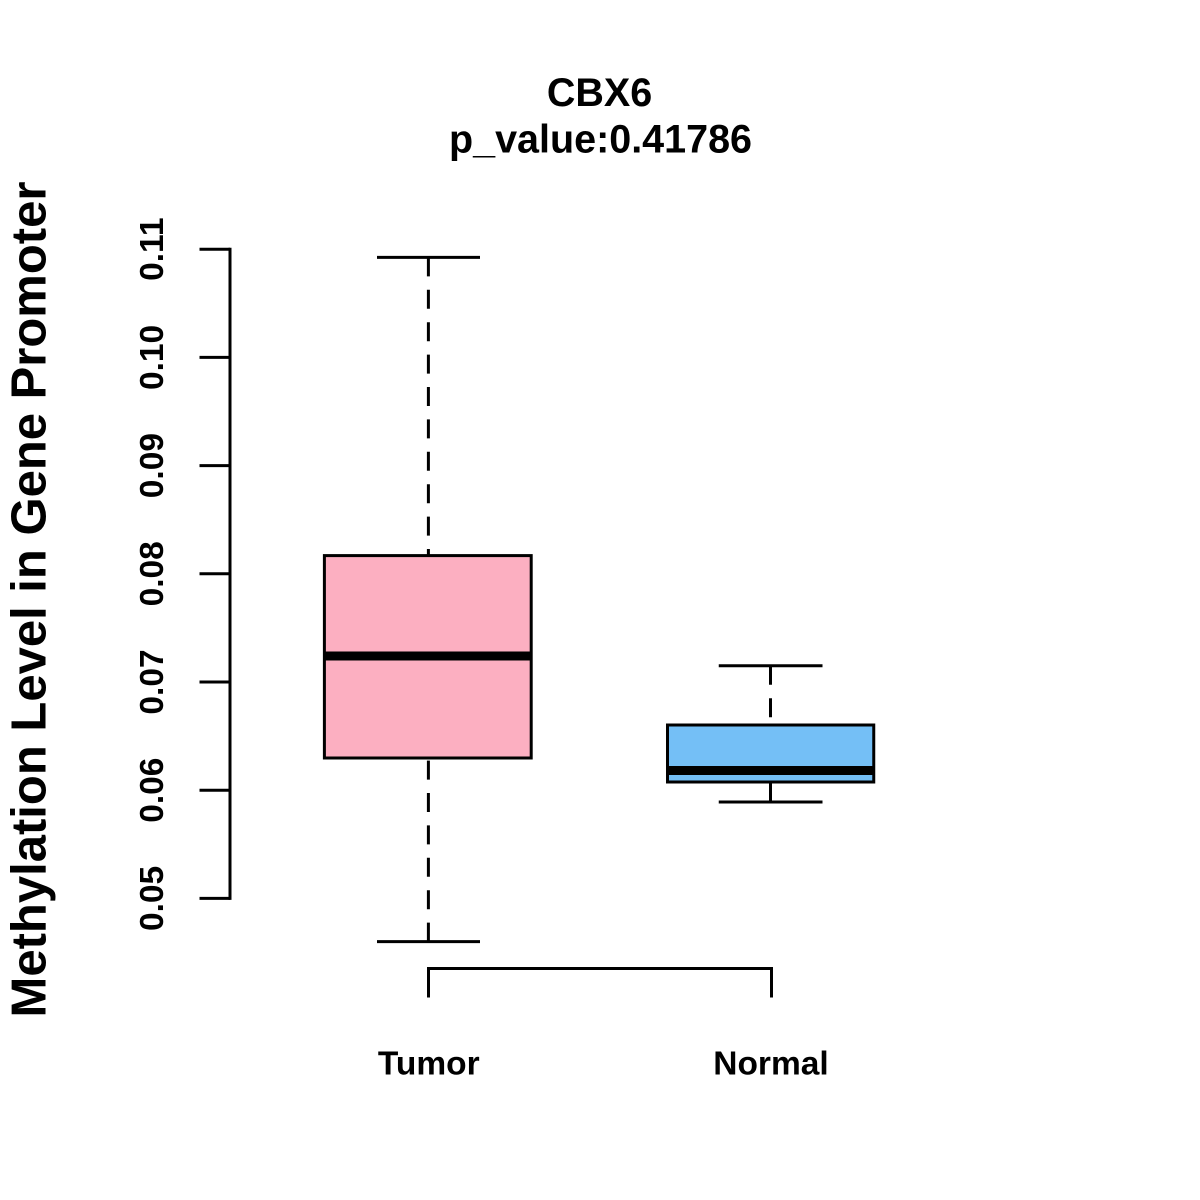 This screenshot has height=1200, width=1200. I want to click on svg-text: 0.07, so click(152, 681).